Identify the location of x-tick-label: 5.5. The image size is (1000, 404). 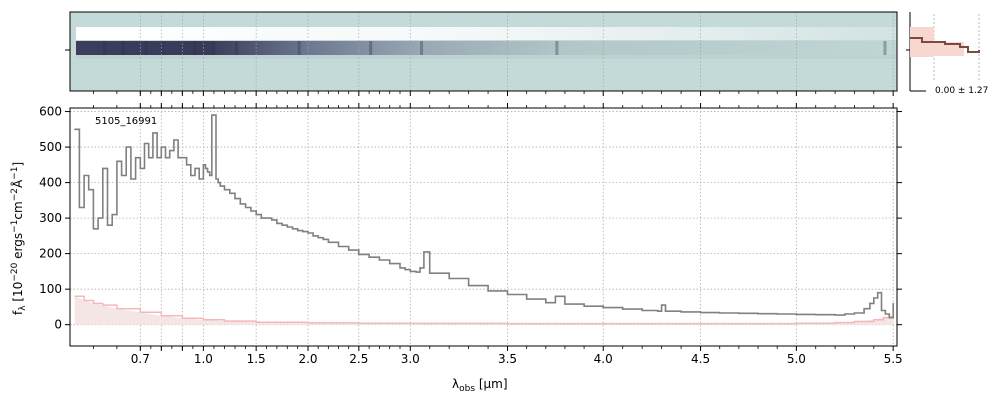
(893, 359).